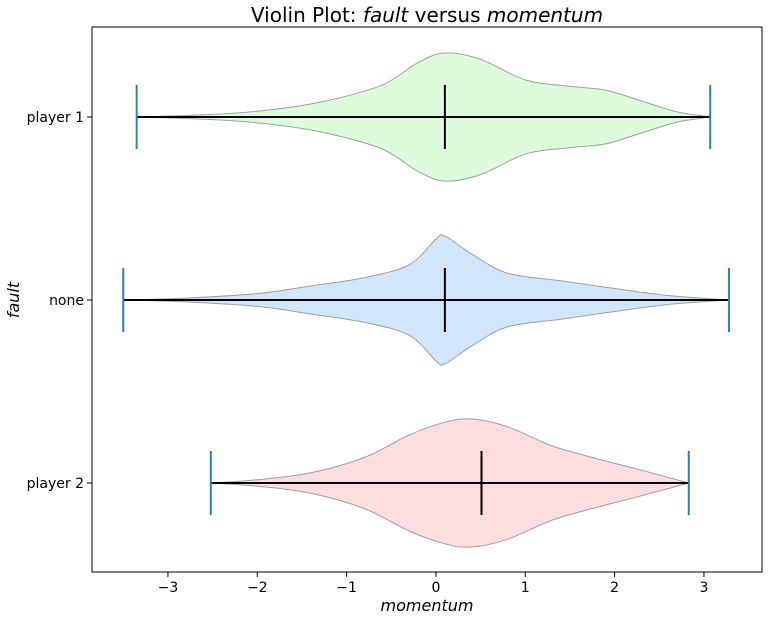  I want to click on y-tick-label: none, so click(66, 301).